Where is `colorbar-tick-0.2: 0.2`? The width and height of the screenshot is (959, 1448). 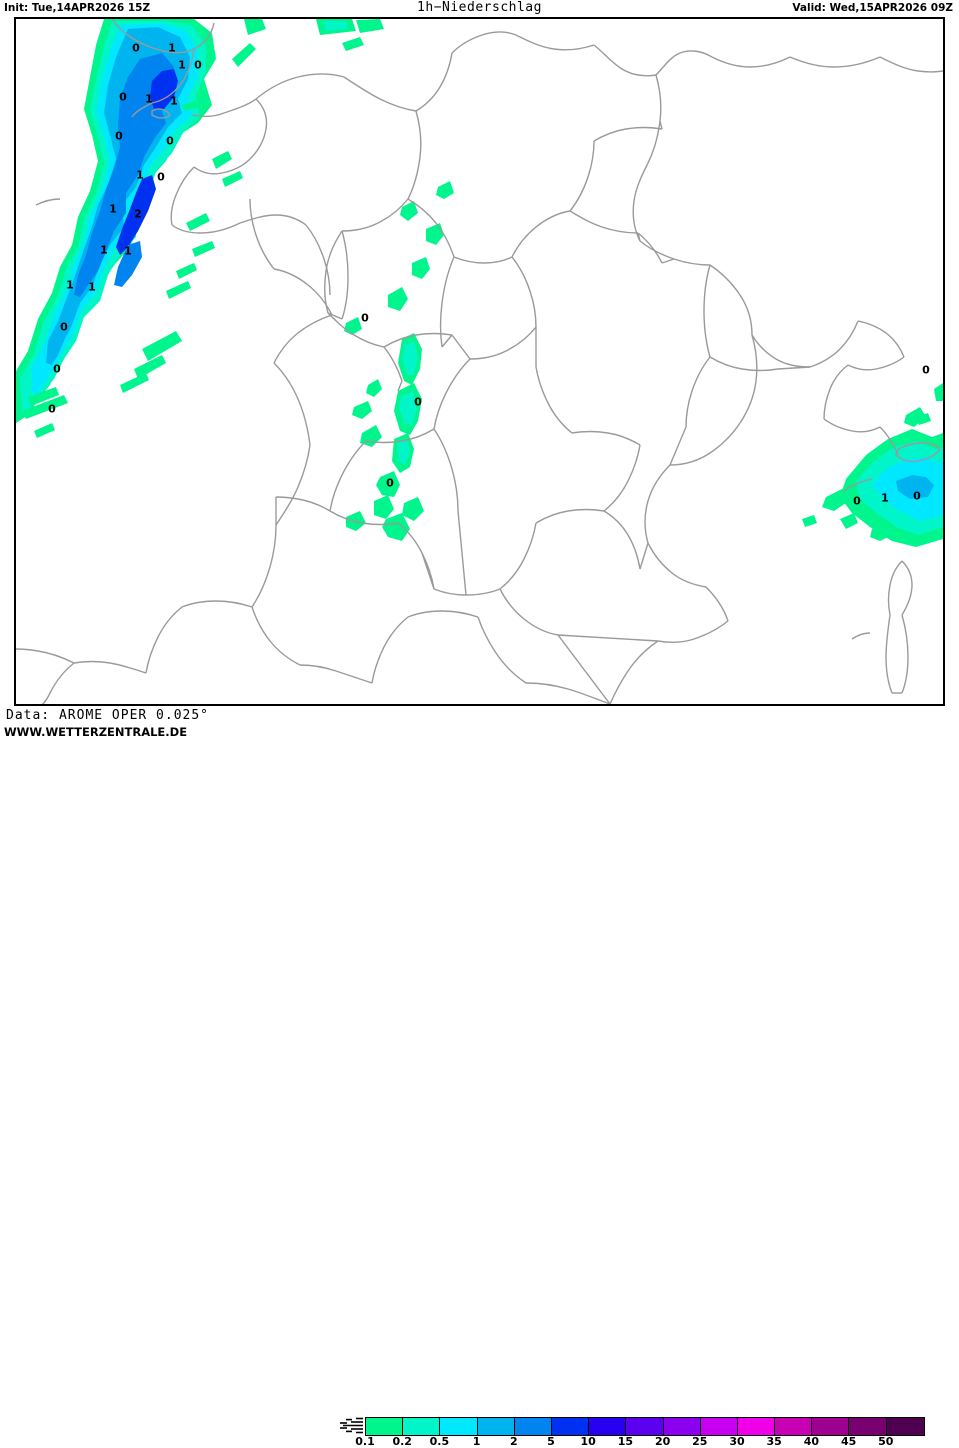 colorbar-tick-0.2: 0.2 is located at coordinates (402, 1441).